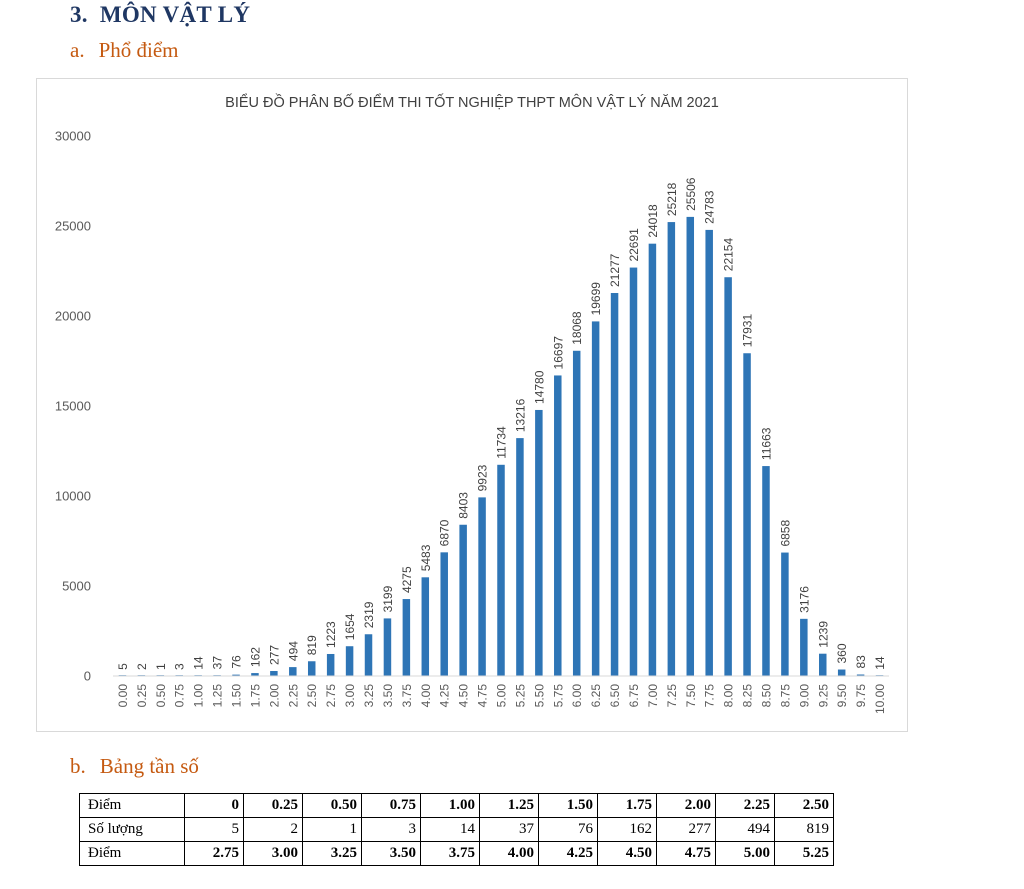  I want to click on bar-value-label: 19699, so click(596, 299).